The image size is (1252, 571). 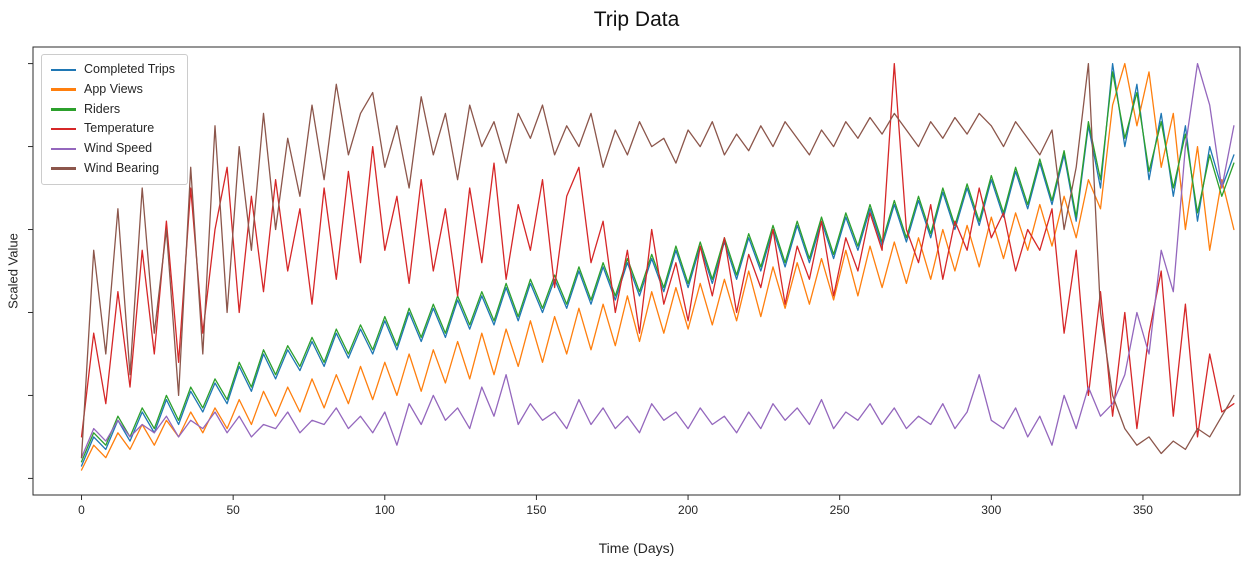 What do you see at coordinates (122, 167) in the screenshot?
I see `legend-label: Wind Bearing` at bounding box center [122, 167].